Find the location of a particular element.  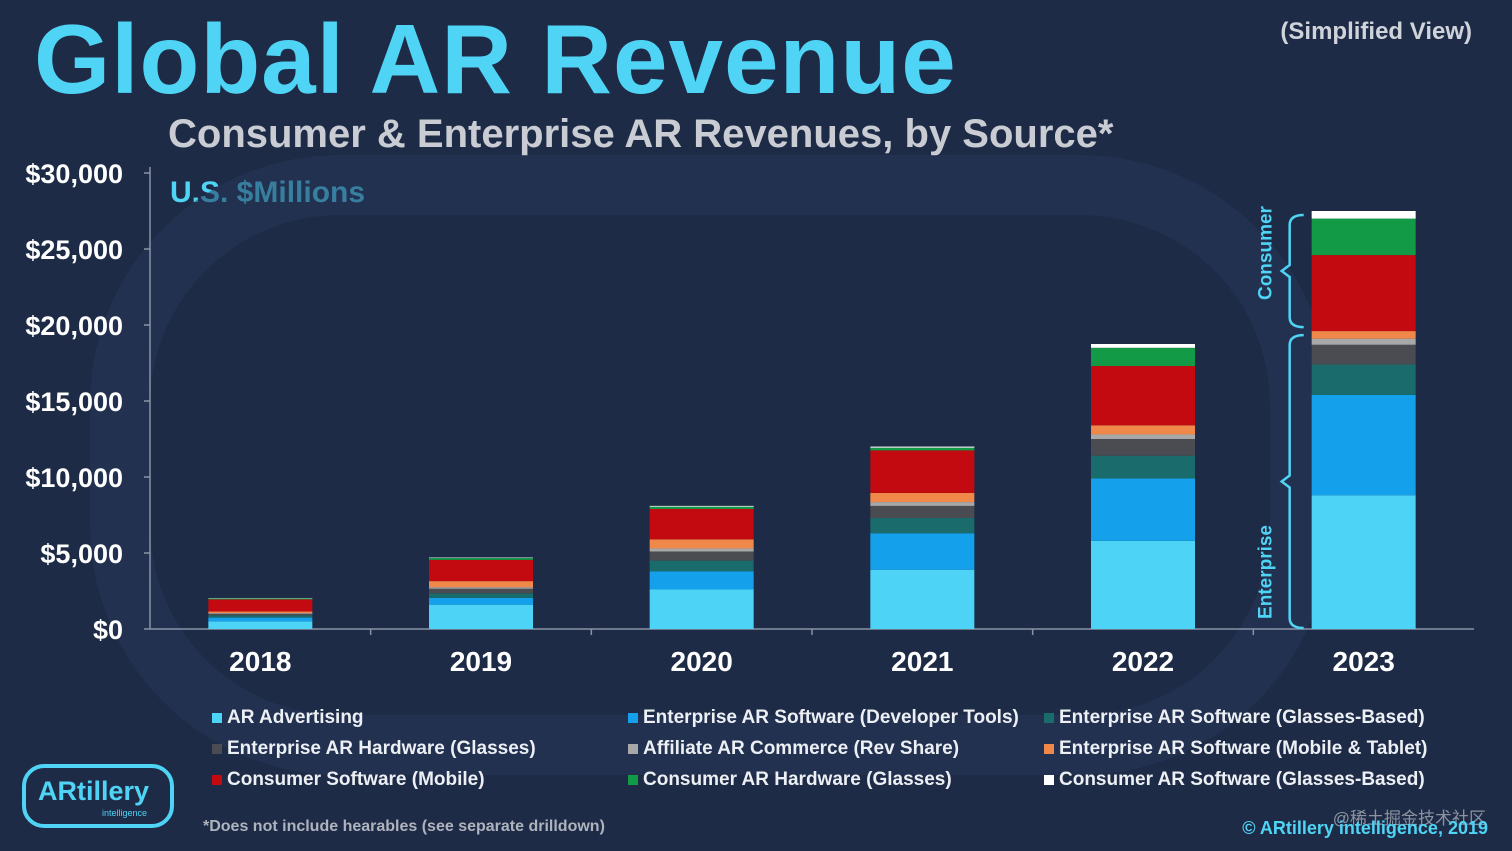

legend-item: AR Advertising is located at coordinates (420, 718).